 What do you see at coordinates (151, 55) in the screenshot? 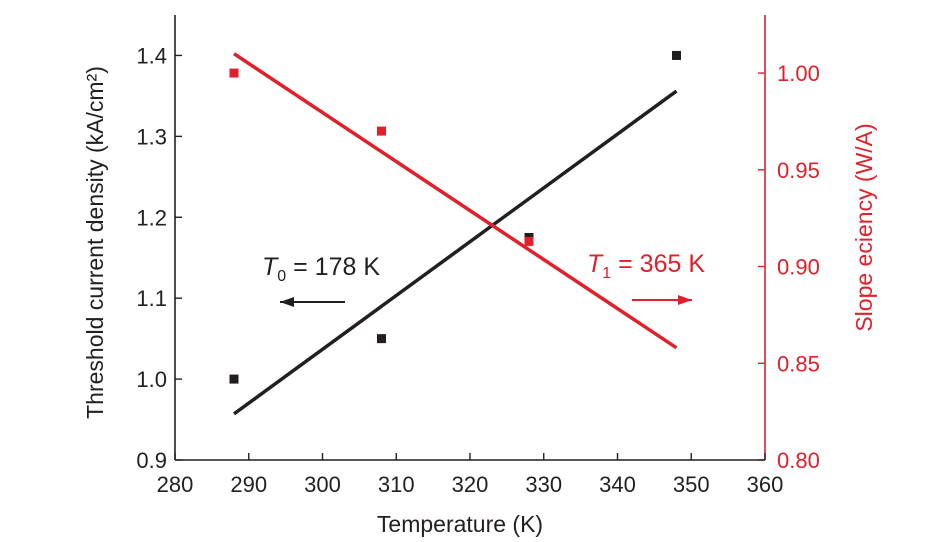
I see `left-y-tick-label: 1.4` at bounding box center [151, 55].